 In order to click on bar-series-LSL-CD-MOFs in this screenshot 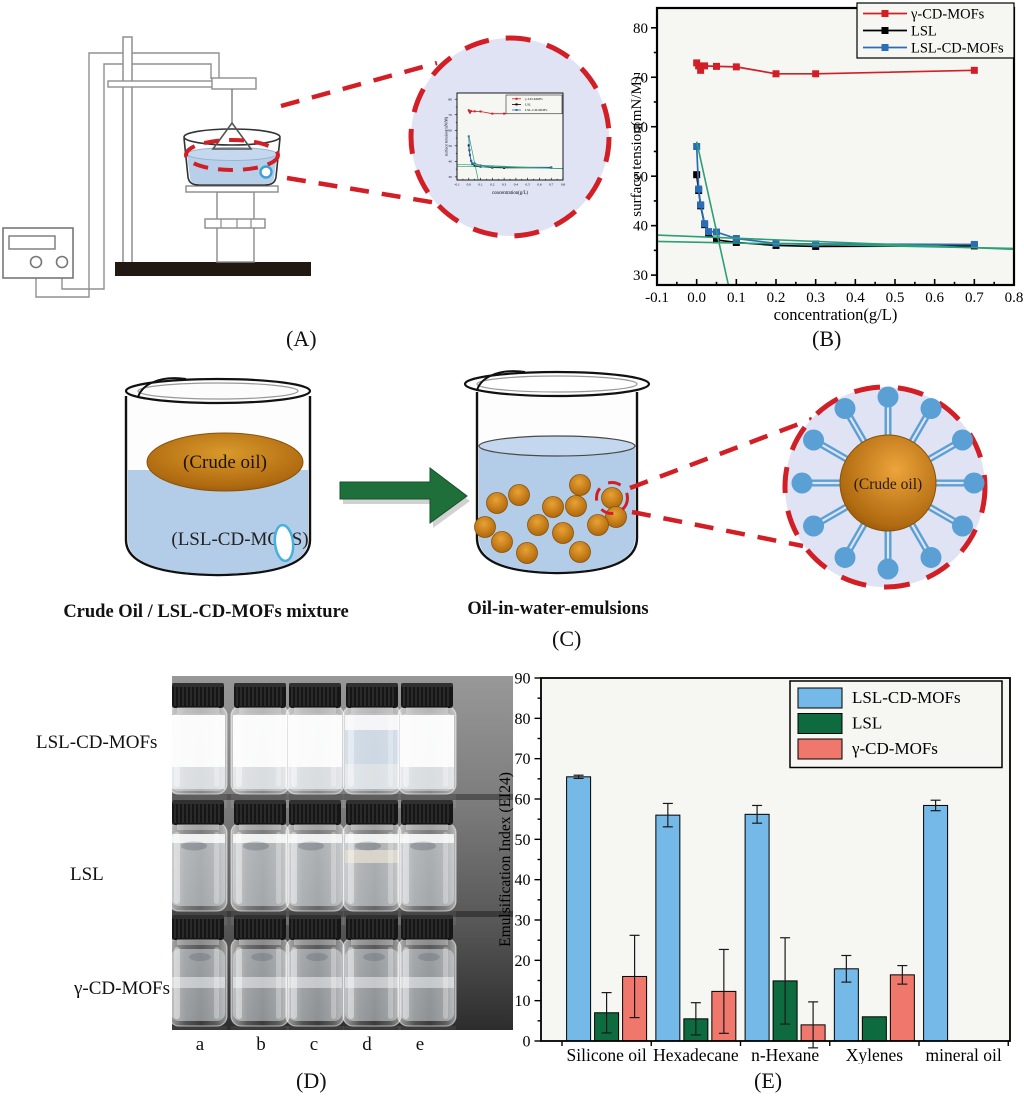, I will do `click(757, 908)`.